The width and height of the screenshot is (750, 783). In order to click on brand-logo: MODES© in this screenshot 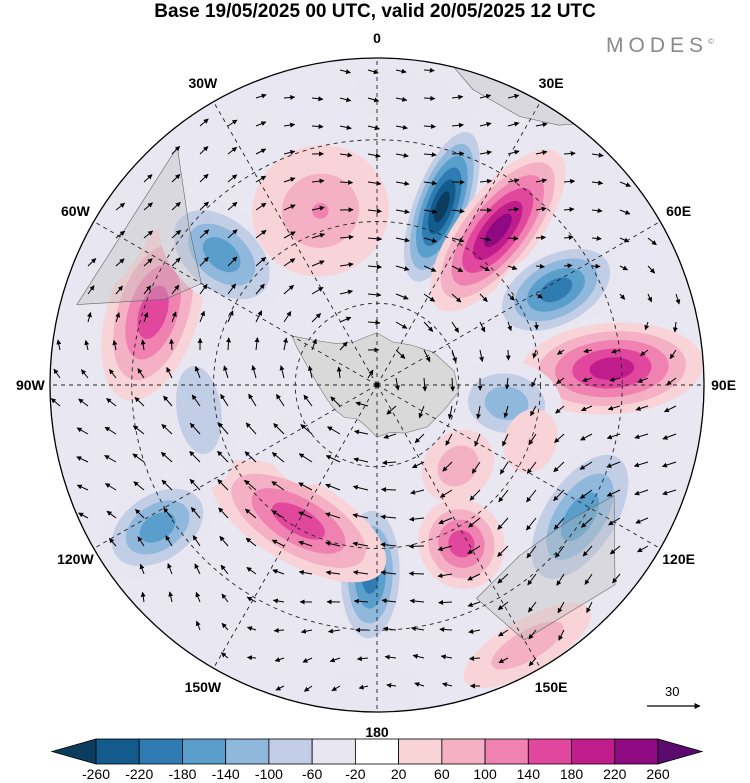, I will do `click(660, 46)`.